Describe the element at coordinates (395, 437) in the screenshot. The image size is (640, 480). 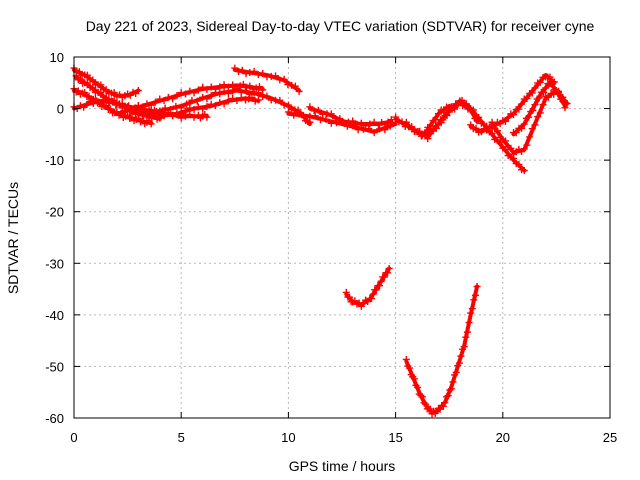
I see `x-tick-label: 15` at that location.